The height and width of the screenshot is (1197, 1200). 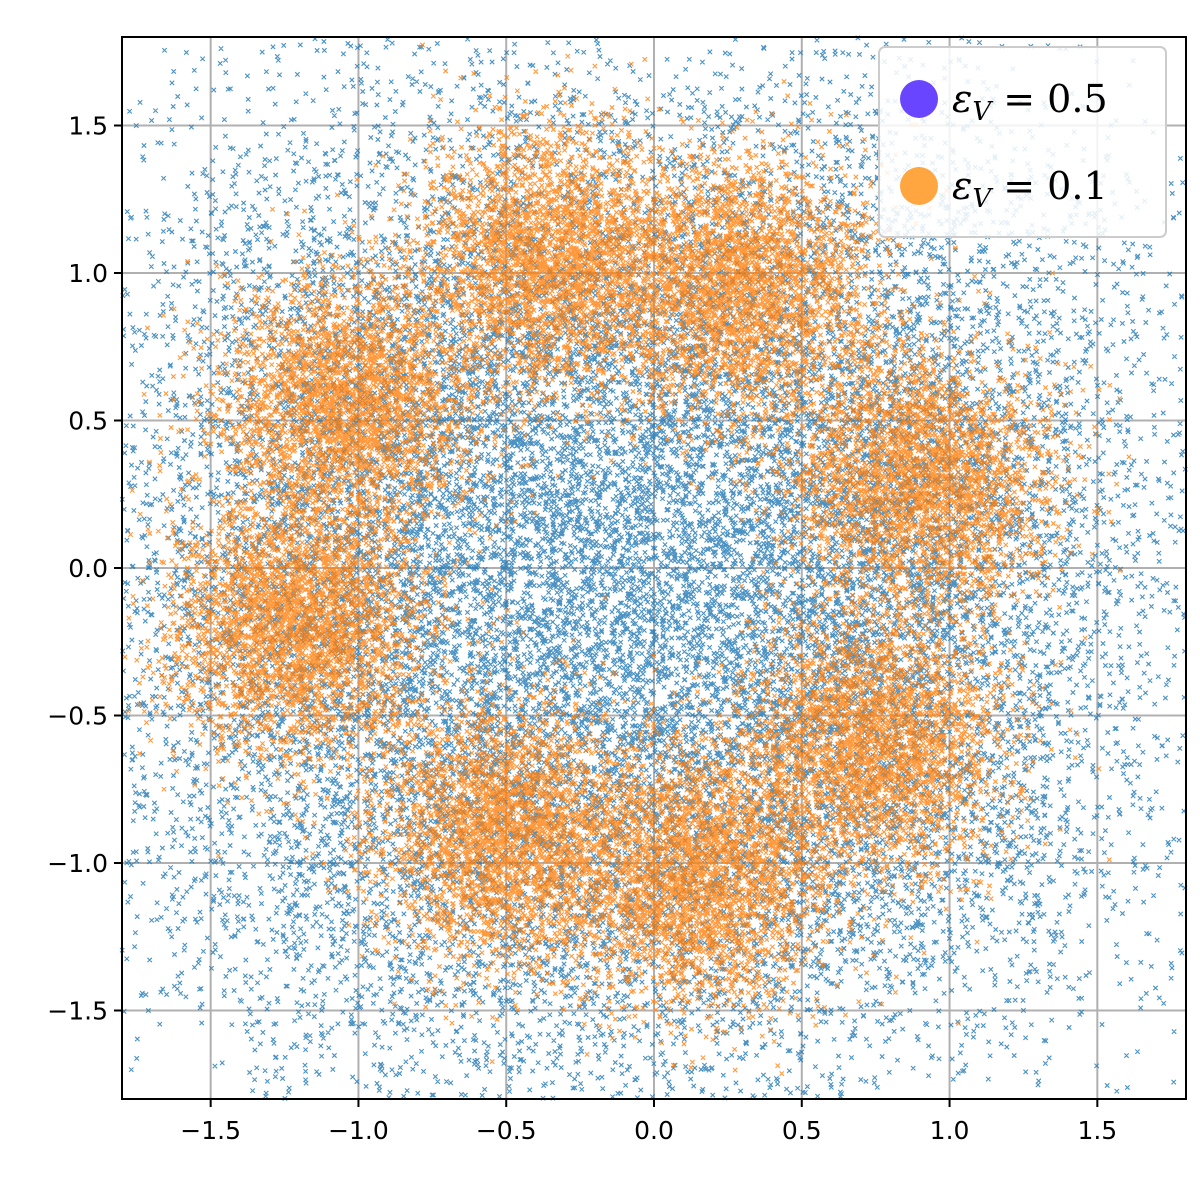 I want to click on y-tick-label: −1.0, so click(x=77, y=863).